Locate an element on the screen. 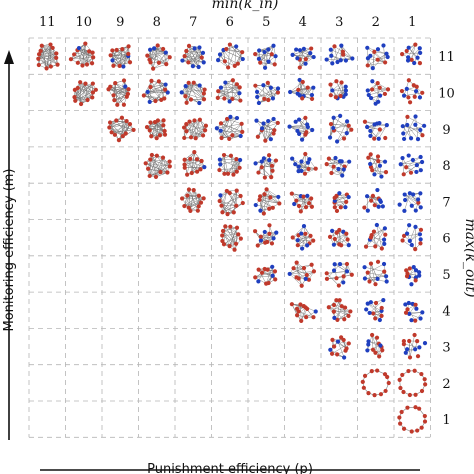 The image size is (474, 474). right-tick-label: 1 is located at coordinates (446, 420).